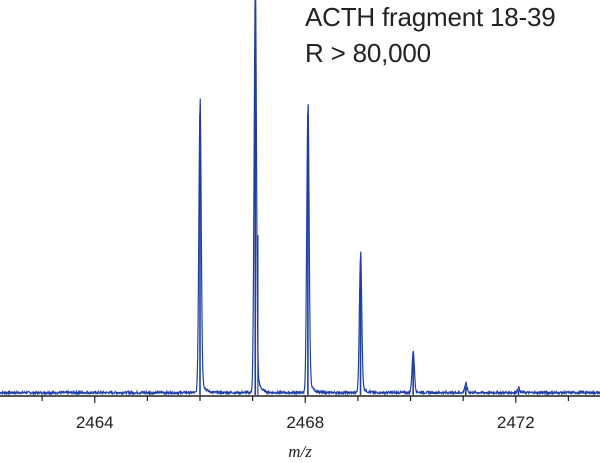  What do you see at coordinates (300, 451) in the screenshot?
I see `x-axis-title: m/z` at bounding box center [300, 451].